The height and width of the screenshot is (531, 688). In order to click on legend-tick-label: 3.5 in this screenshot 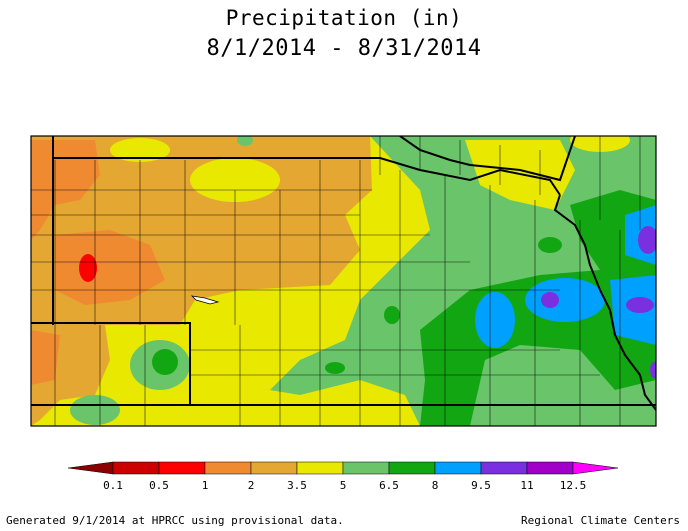, I will do `click(297, 485)`.